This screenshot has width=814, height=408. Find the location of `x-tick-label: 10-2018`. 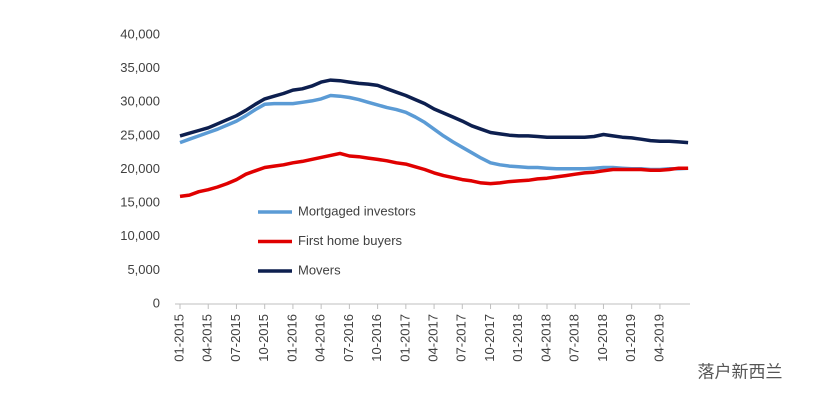

x-tick-label: 10-2018 is located at coordinates (602, 338).